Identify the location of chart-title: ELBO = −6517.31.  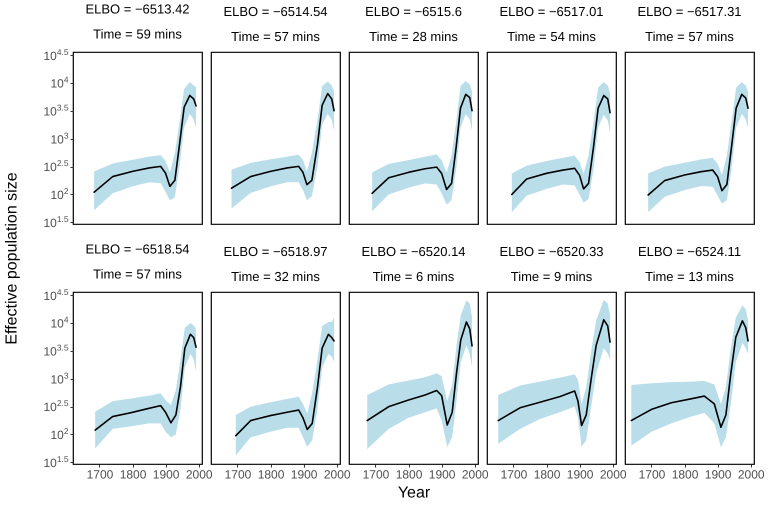
(689, 11).